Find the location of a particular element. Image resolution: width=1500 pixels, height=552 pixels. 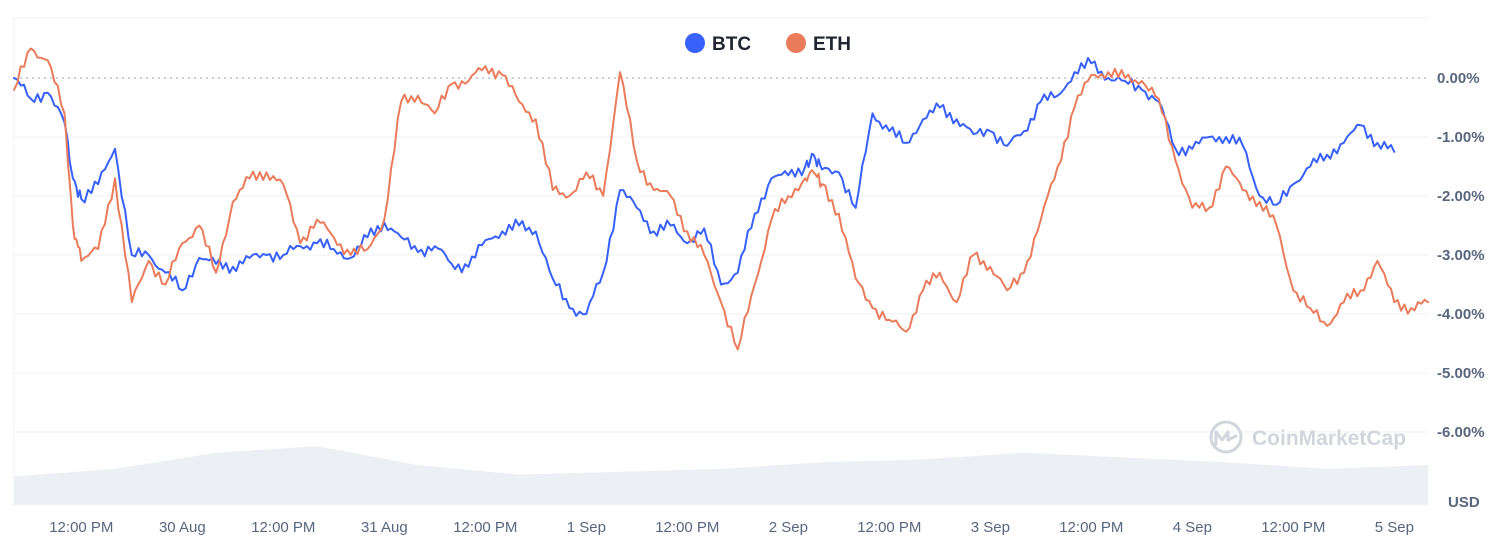

watermark-text: CoinMarketCap is located at coordinates (1329, 438).